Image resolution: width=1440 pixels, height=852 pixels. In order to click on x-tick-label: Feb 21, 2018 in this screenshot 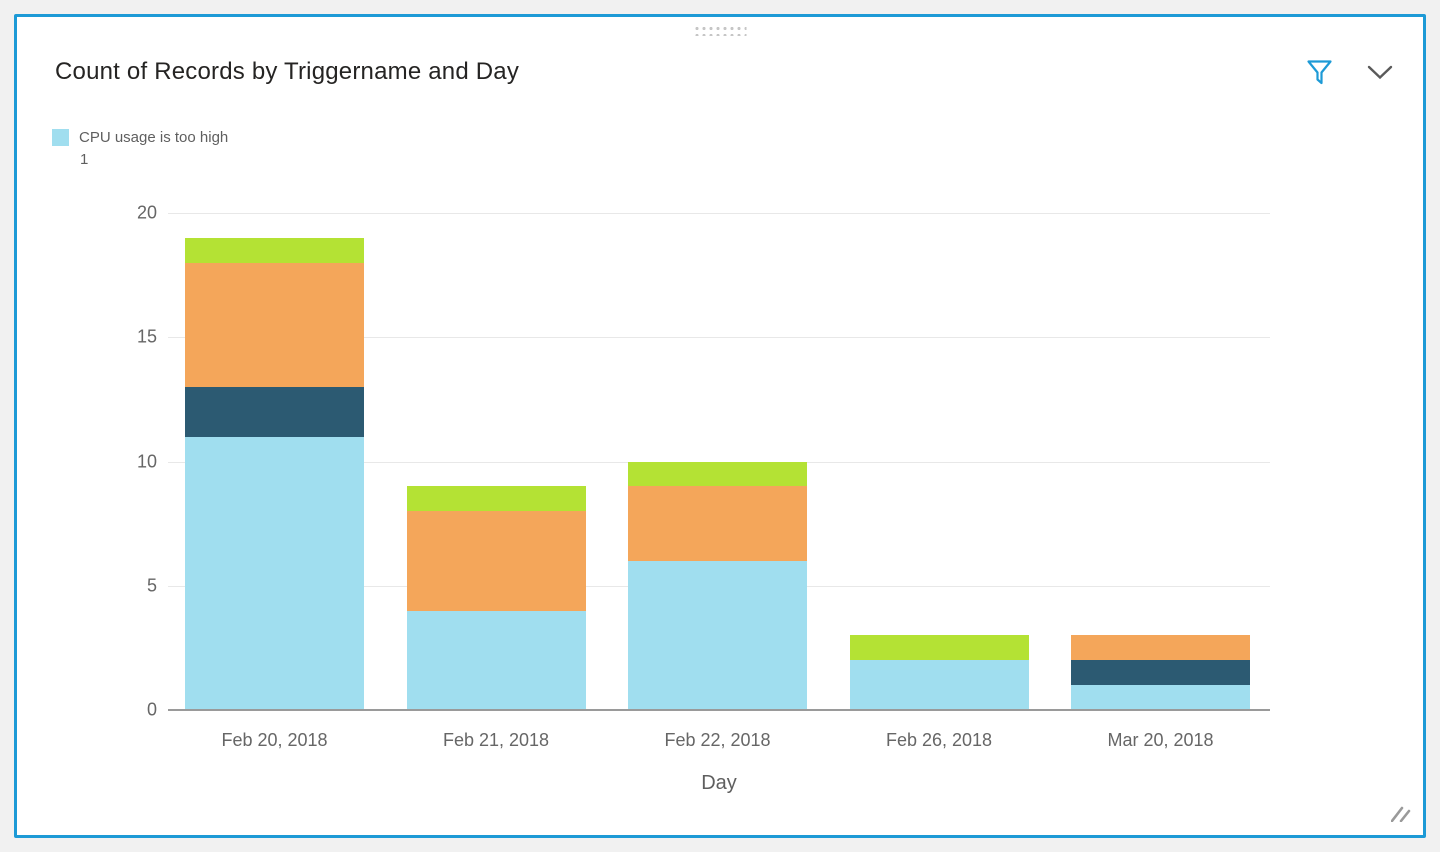, I will do `click(496, 740)`.